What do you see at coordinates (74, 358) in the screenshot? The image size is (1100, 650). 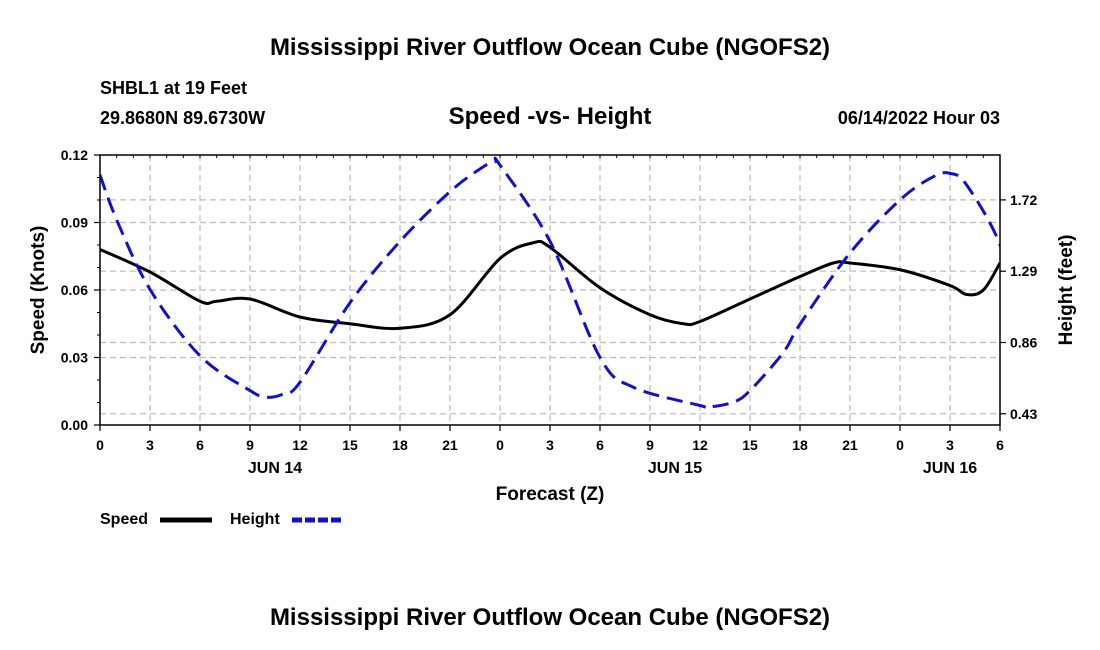 I see `y-left-tick-label: 0.03` at bounding box center [74, 358].